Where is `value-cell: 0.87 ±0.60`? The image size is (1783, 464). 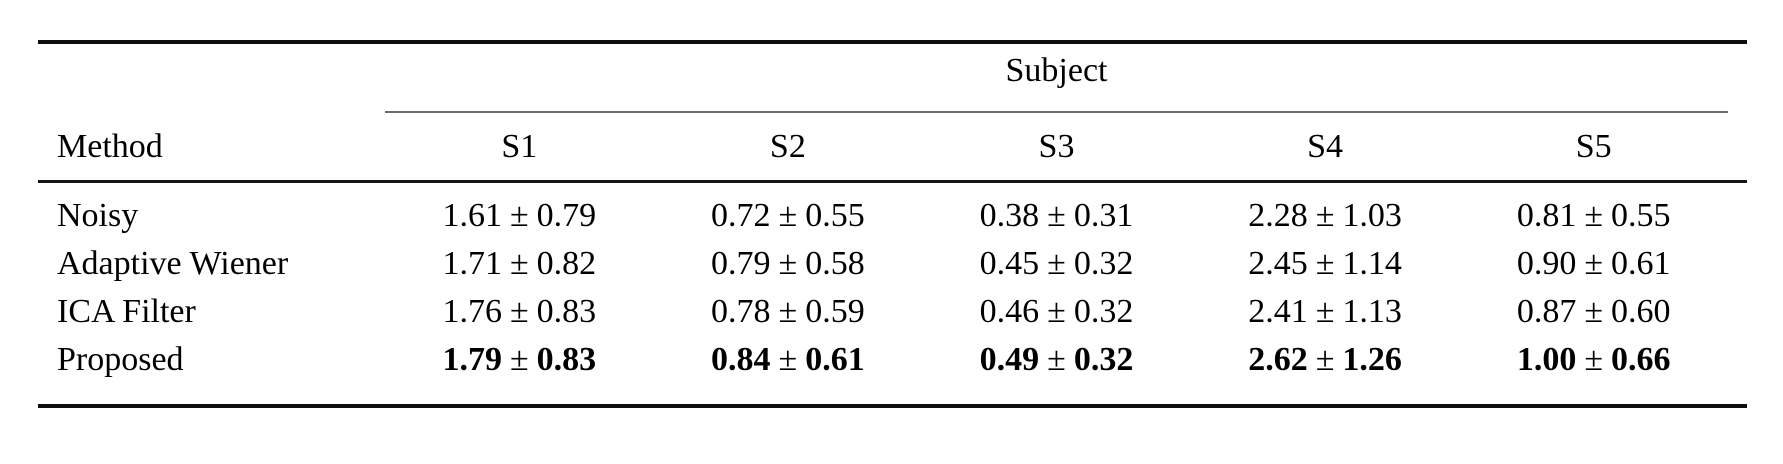
value-cell: 0.87 ±0.60 is located at coordinates (1593, 312).